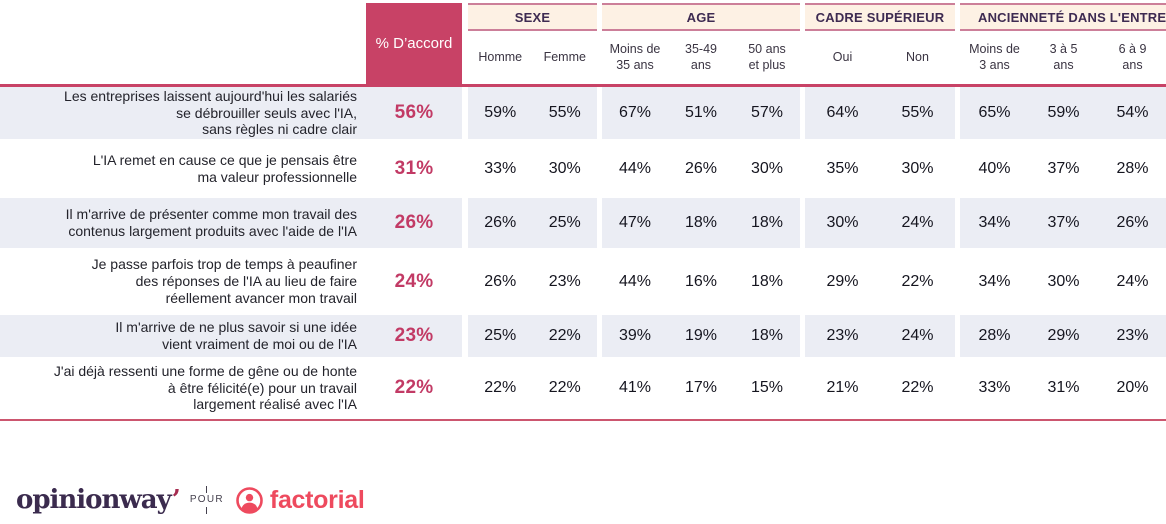 The height and width of the screenshot is (524, 1166). Describe the element at coordinates (500, 56) in the screenshot. I see `col-header-homme: Homme` at that location.